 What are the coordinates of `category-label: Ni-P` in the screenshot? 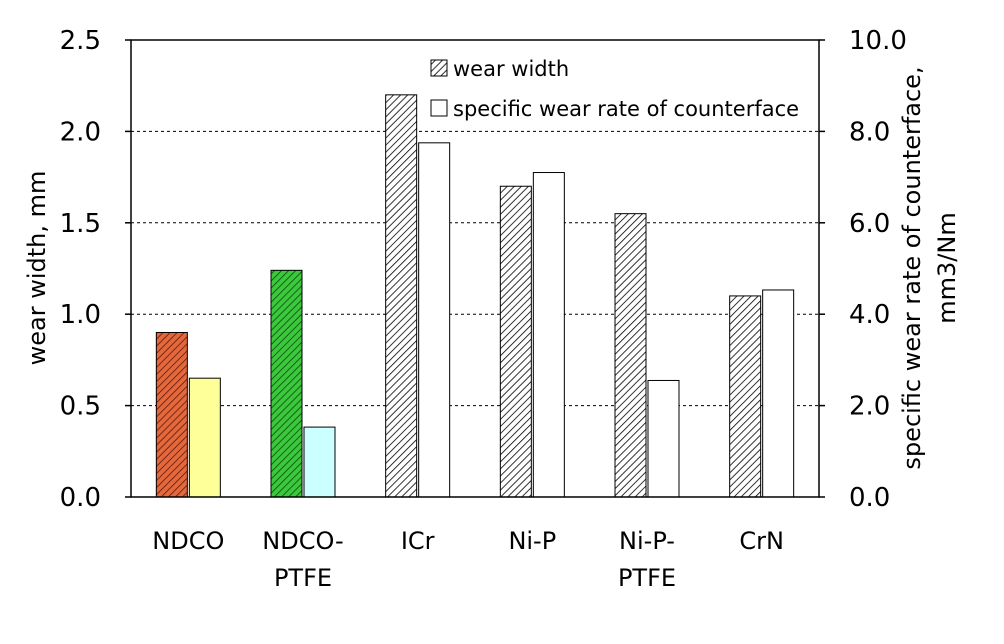 It's located at (532, 541).